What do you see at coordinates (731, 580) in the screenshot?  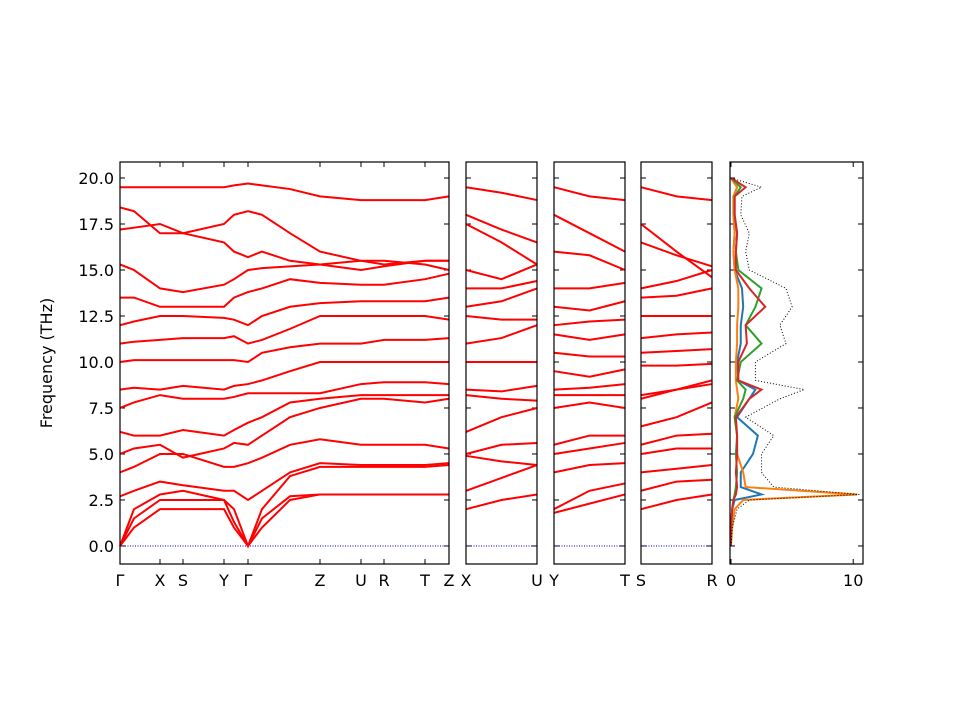 I see `x-tick-label: 0` at bounding box center [731, 580].